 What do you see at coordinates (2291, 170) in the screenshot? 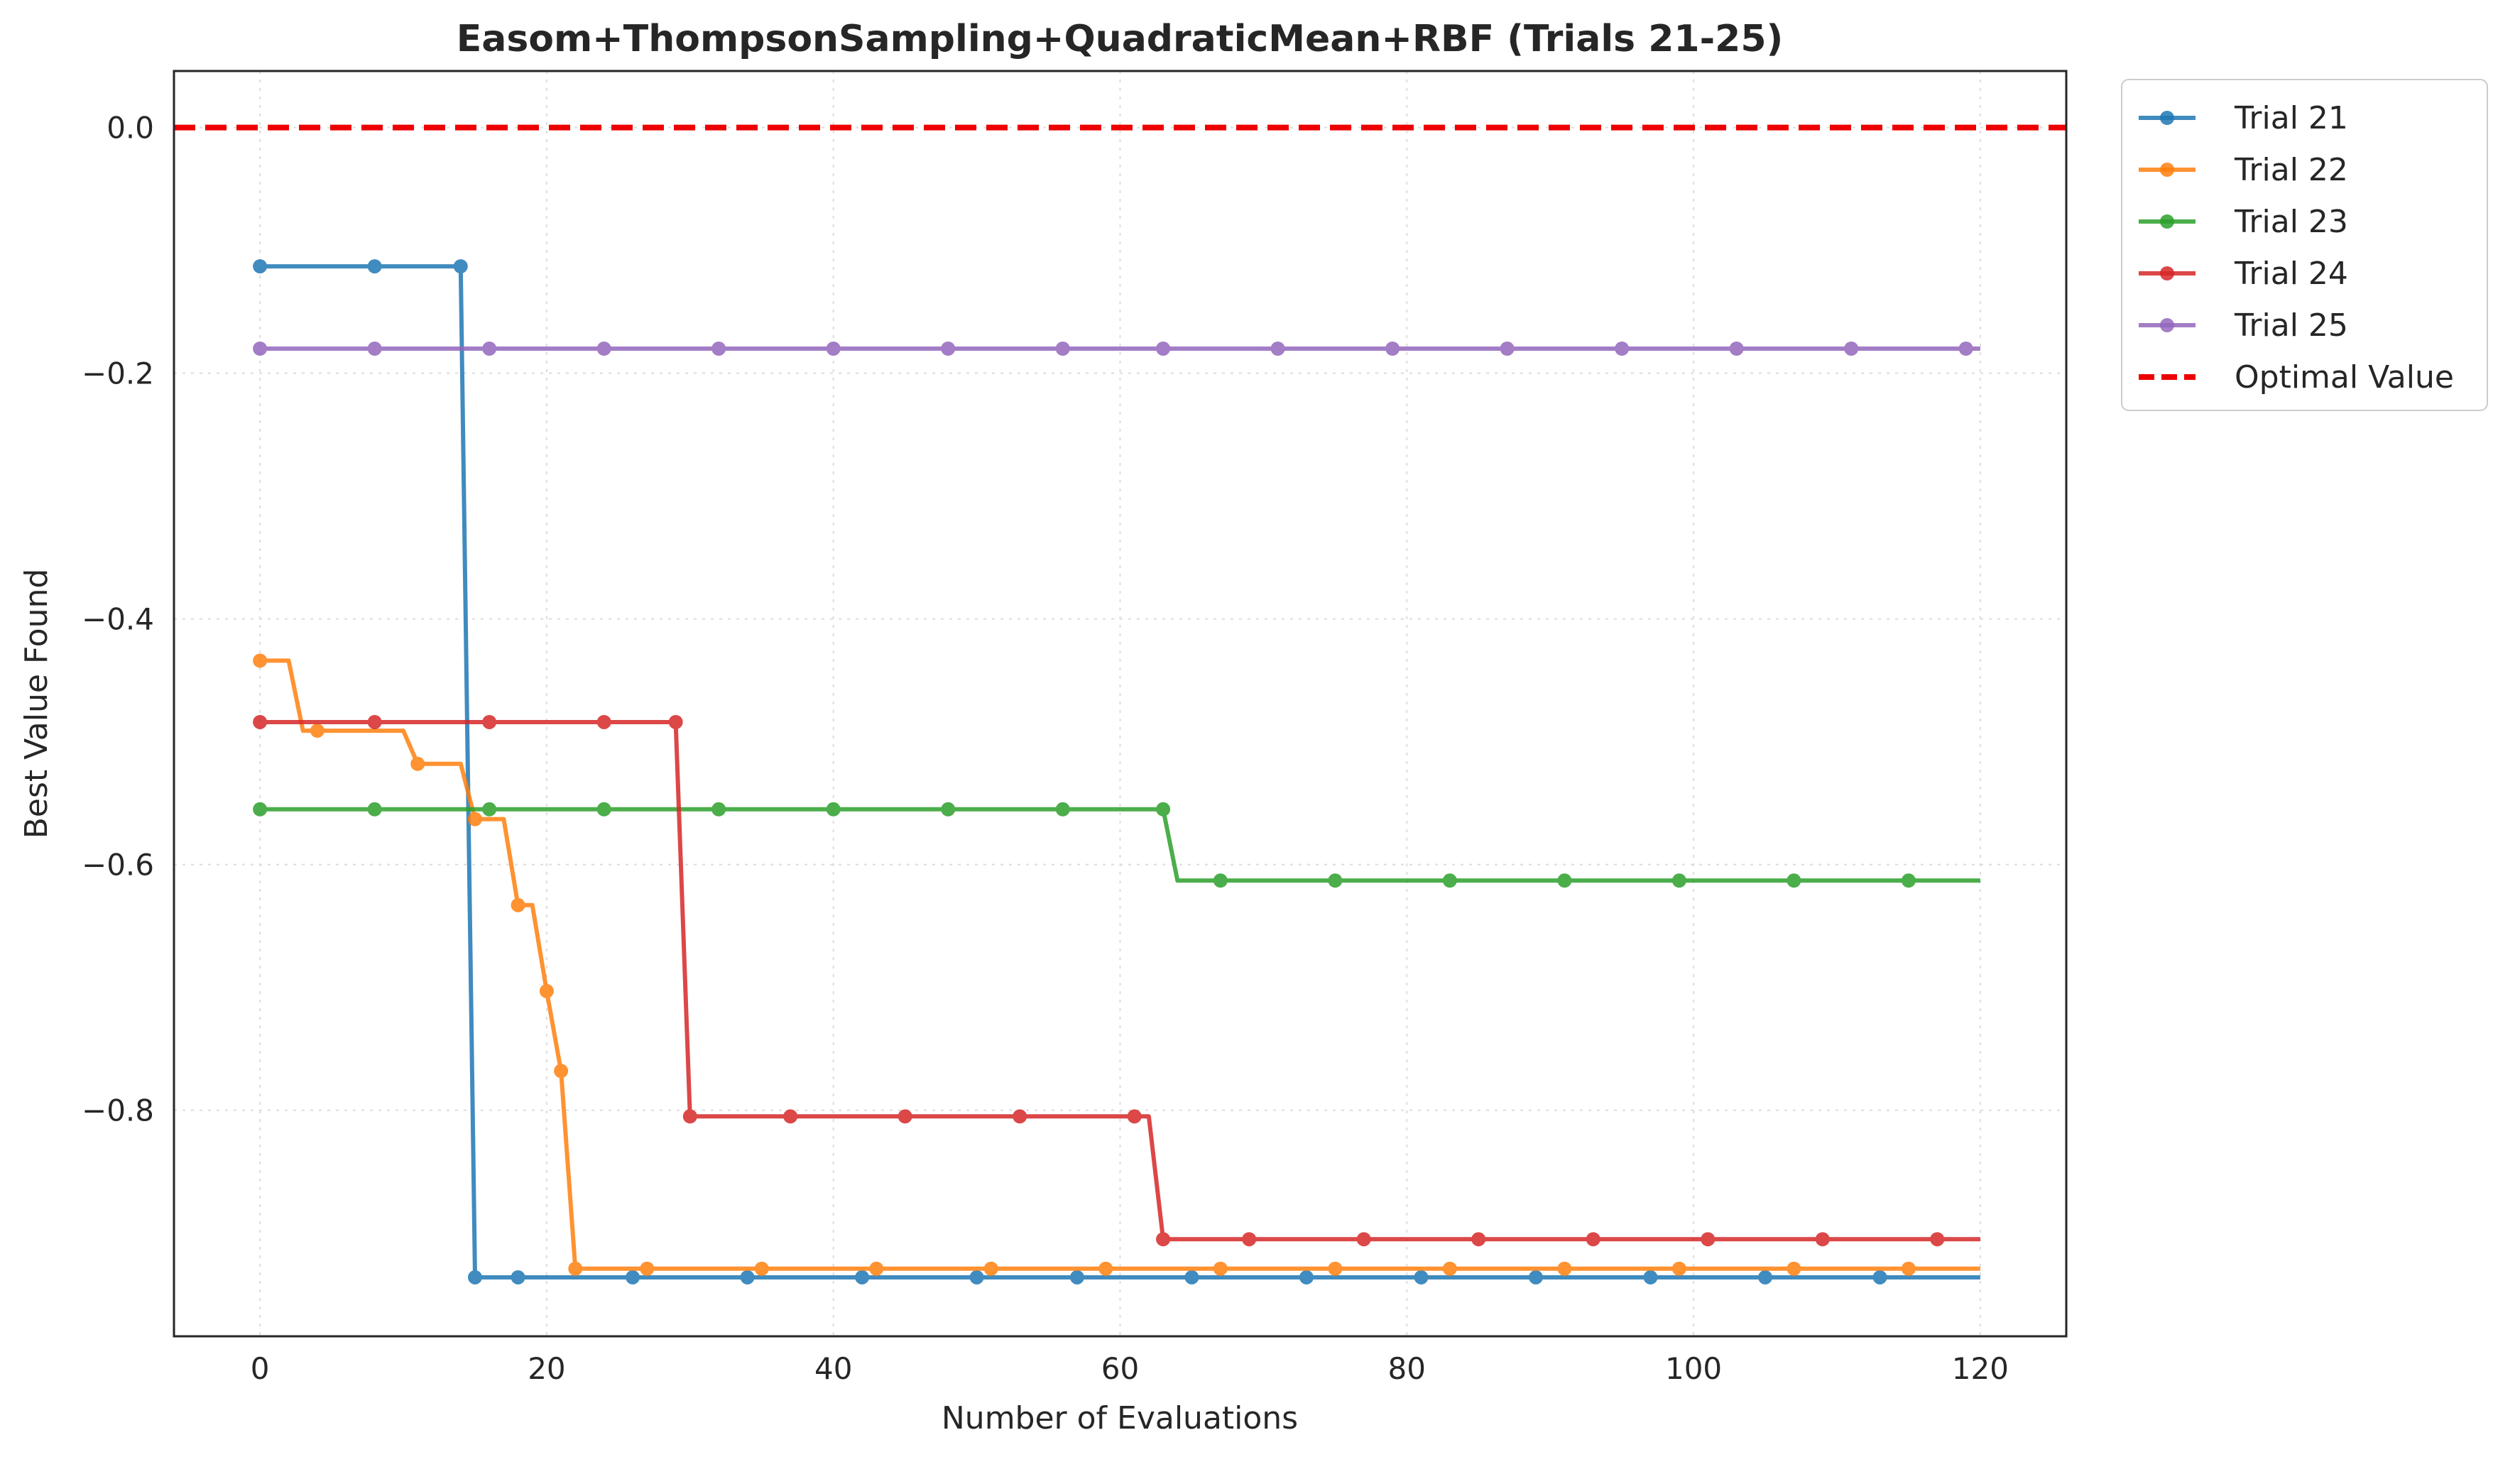
I see `legend-label: Trial 22` at bounding box center [2291, 170].